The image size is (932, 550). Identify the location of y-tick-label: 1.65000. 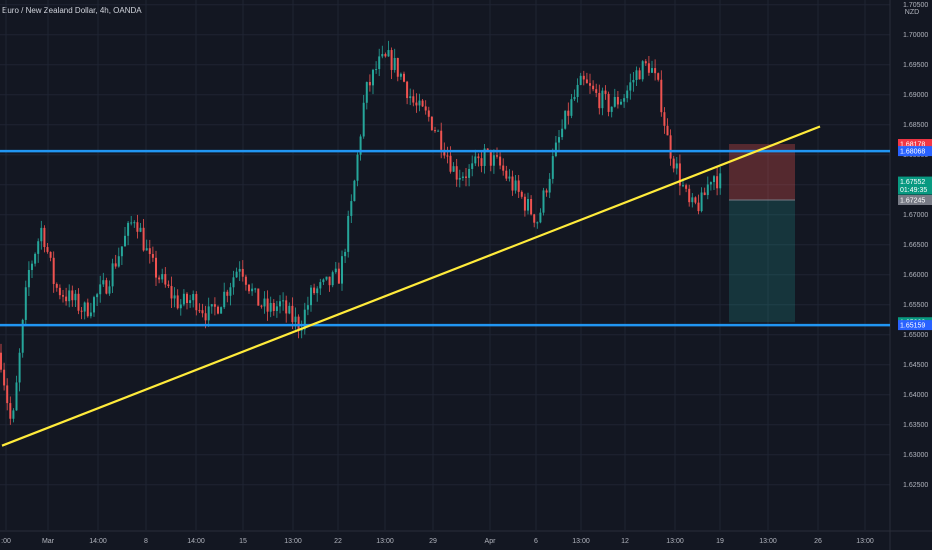
(915, 335).